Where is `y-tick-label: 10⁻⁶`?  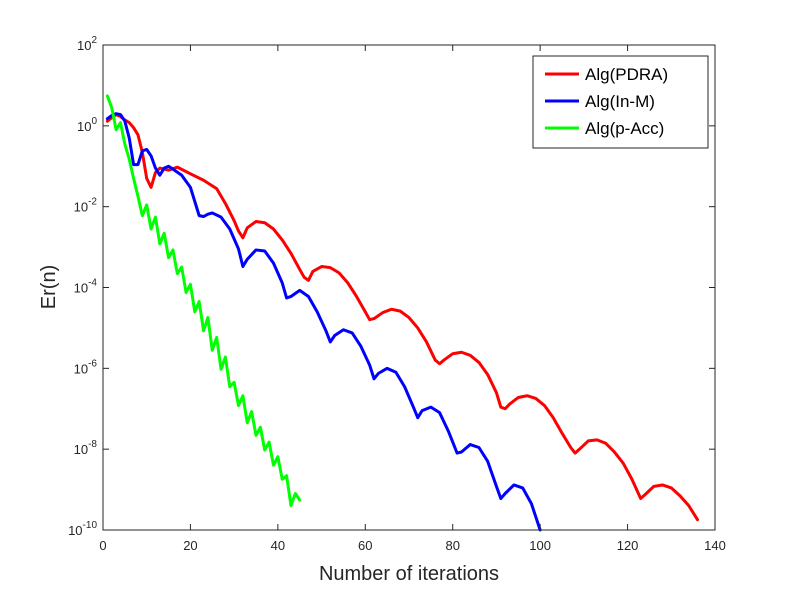 y-tick-label: 10⁻⁶ is located at coordinates (86, 367).